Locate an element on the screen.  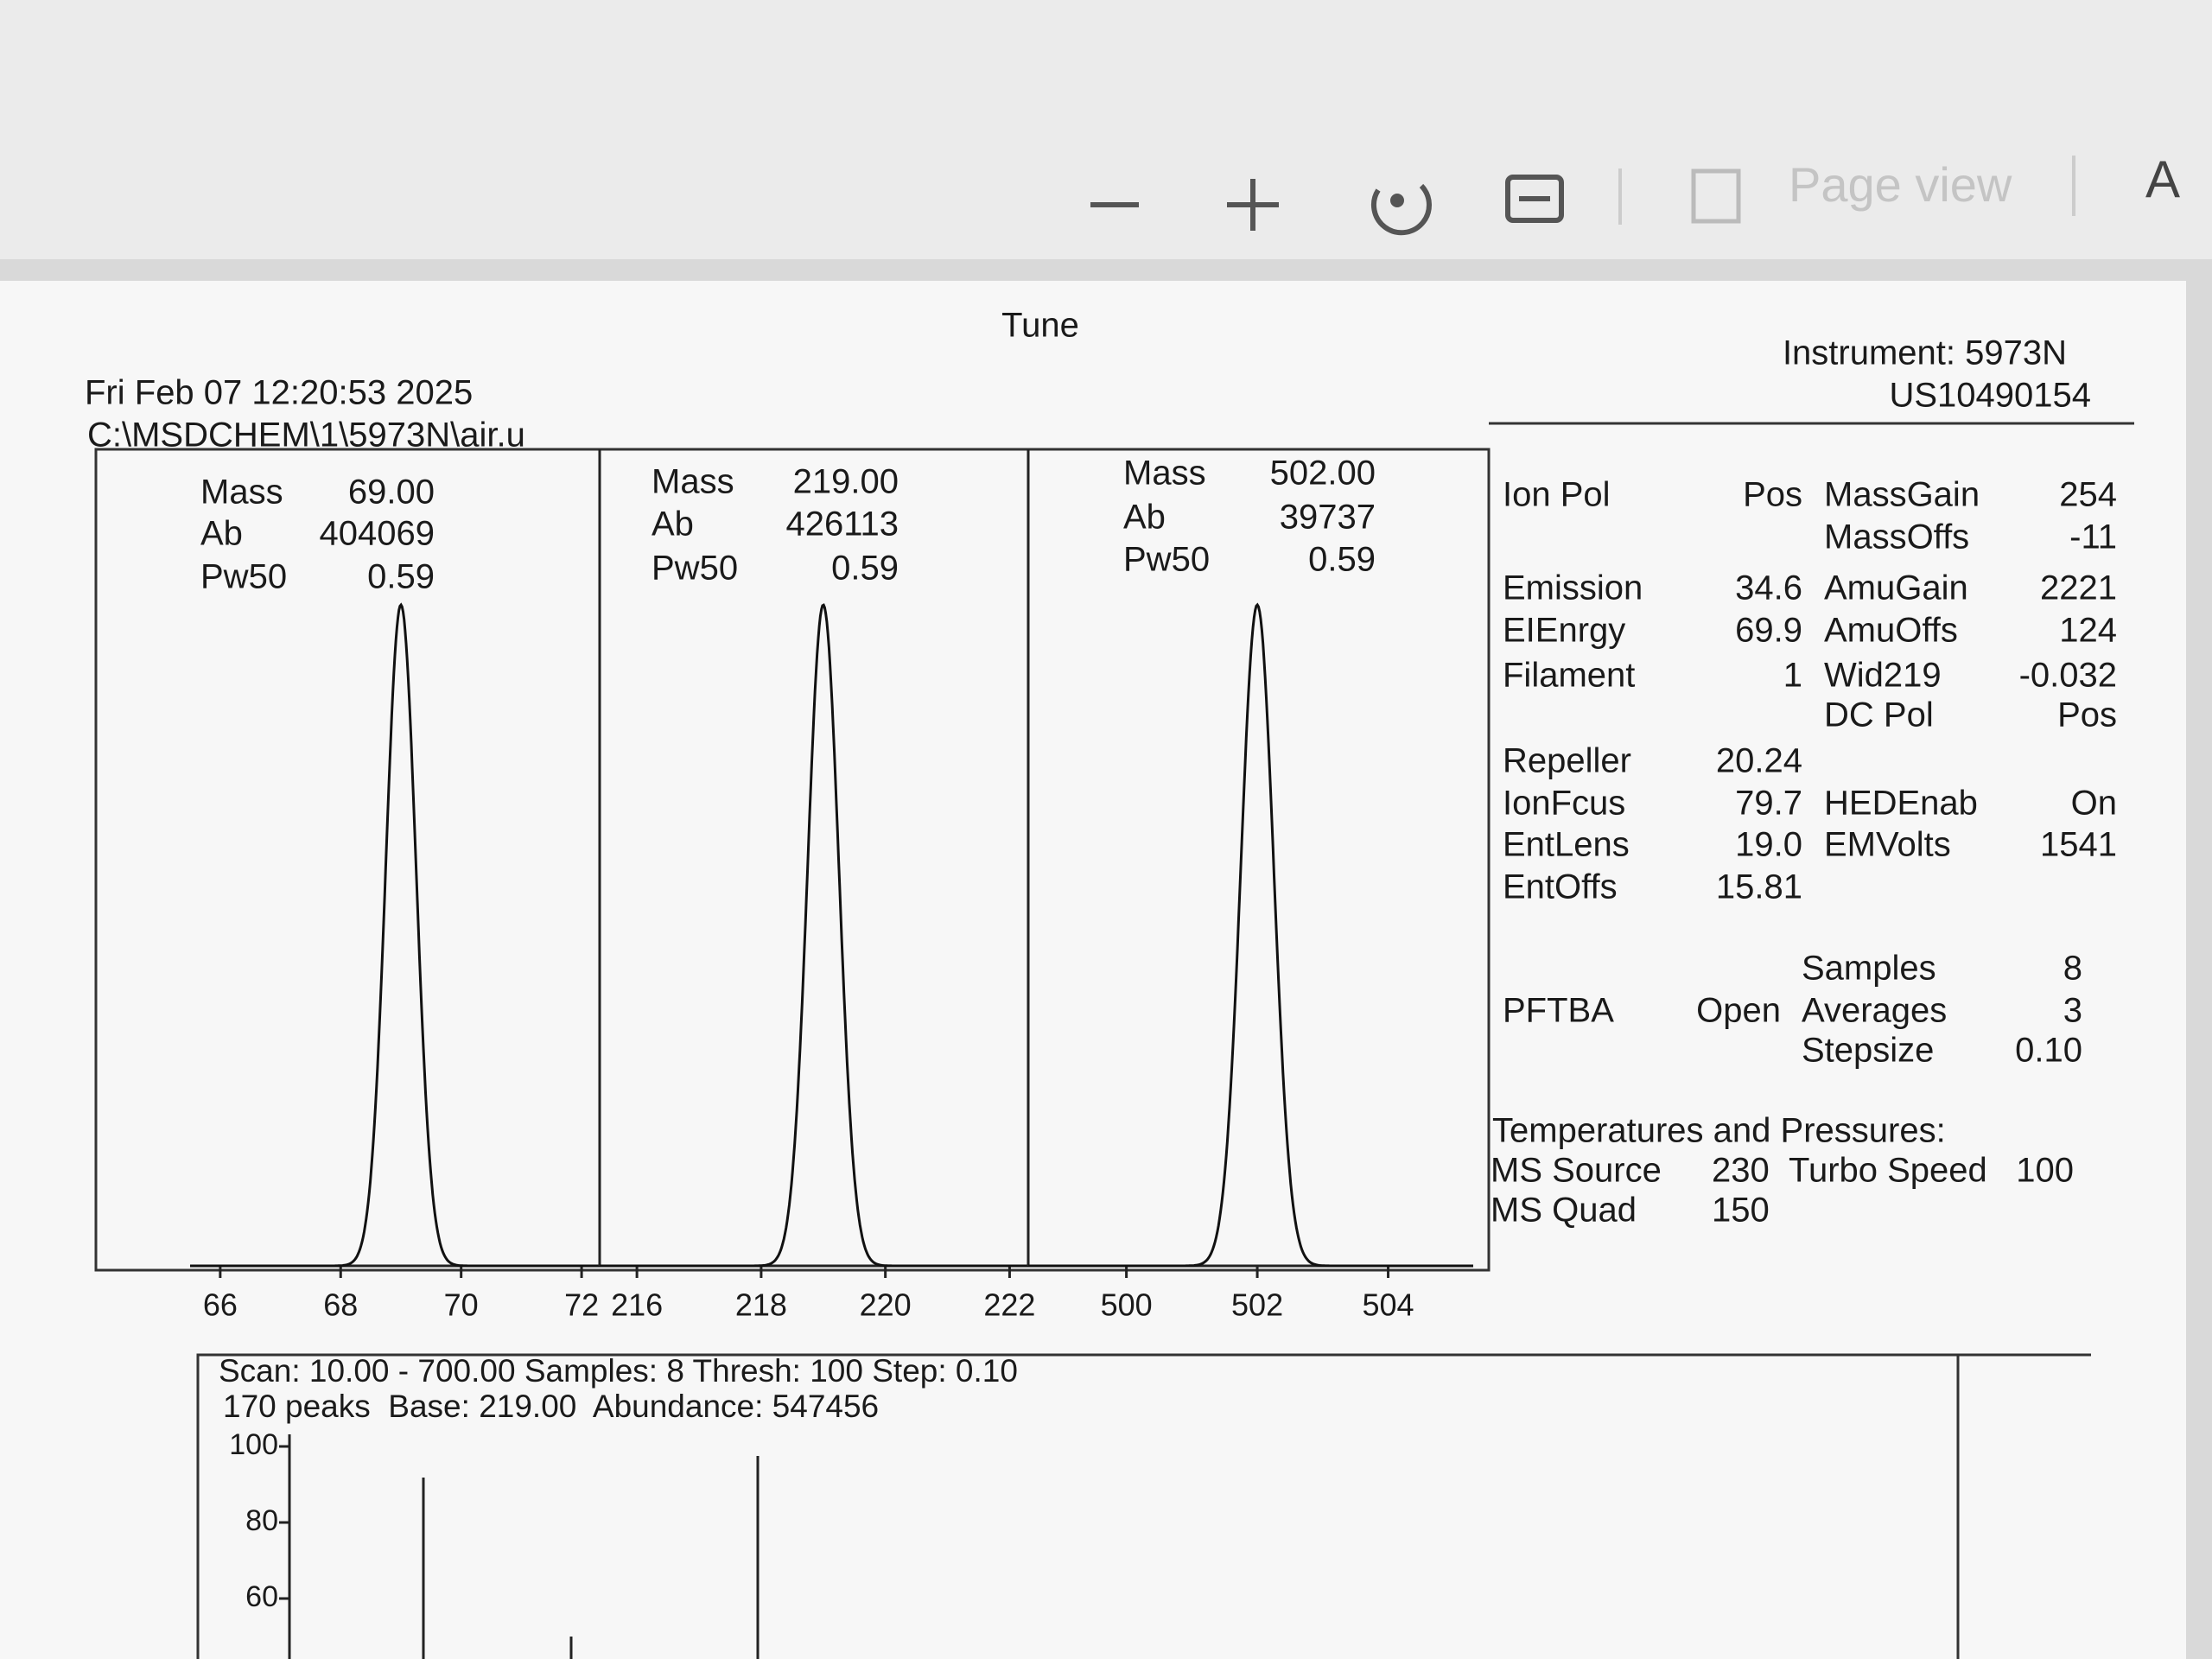
profile-value: 69.00 is located at coordinates (391, 493).